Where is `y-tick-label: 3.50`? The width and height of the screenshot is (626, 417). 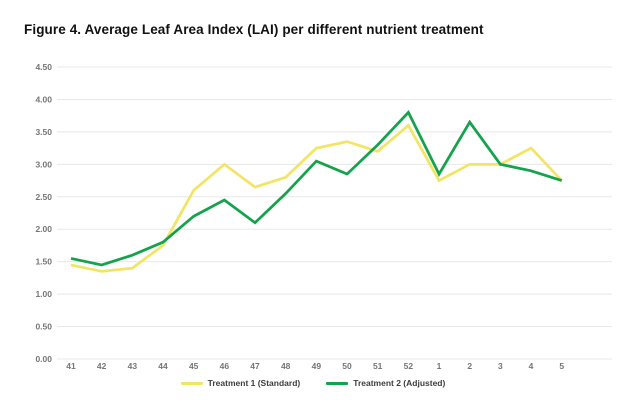
y-tick-label: 3.50 is located at coordinates (43, 132).